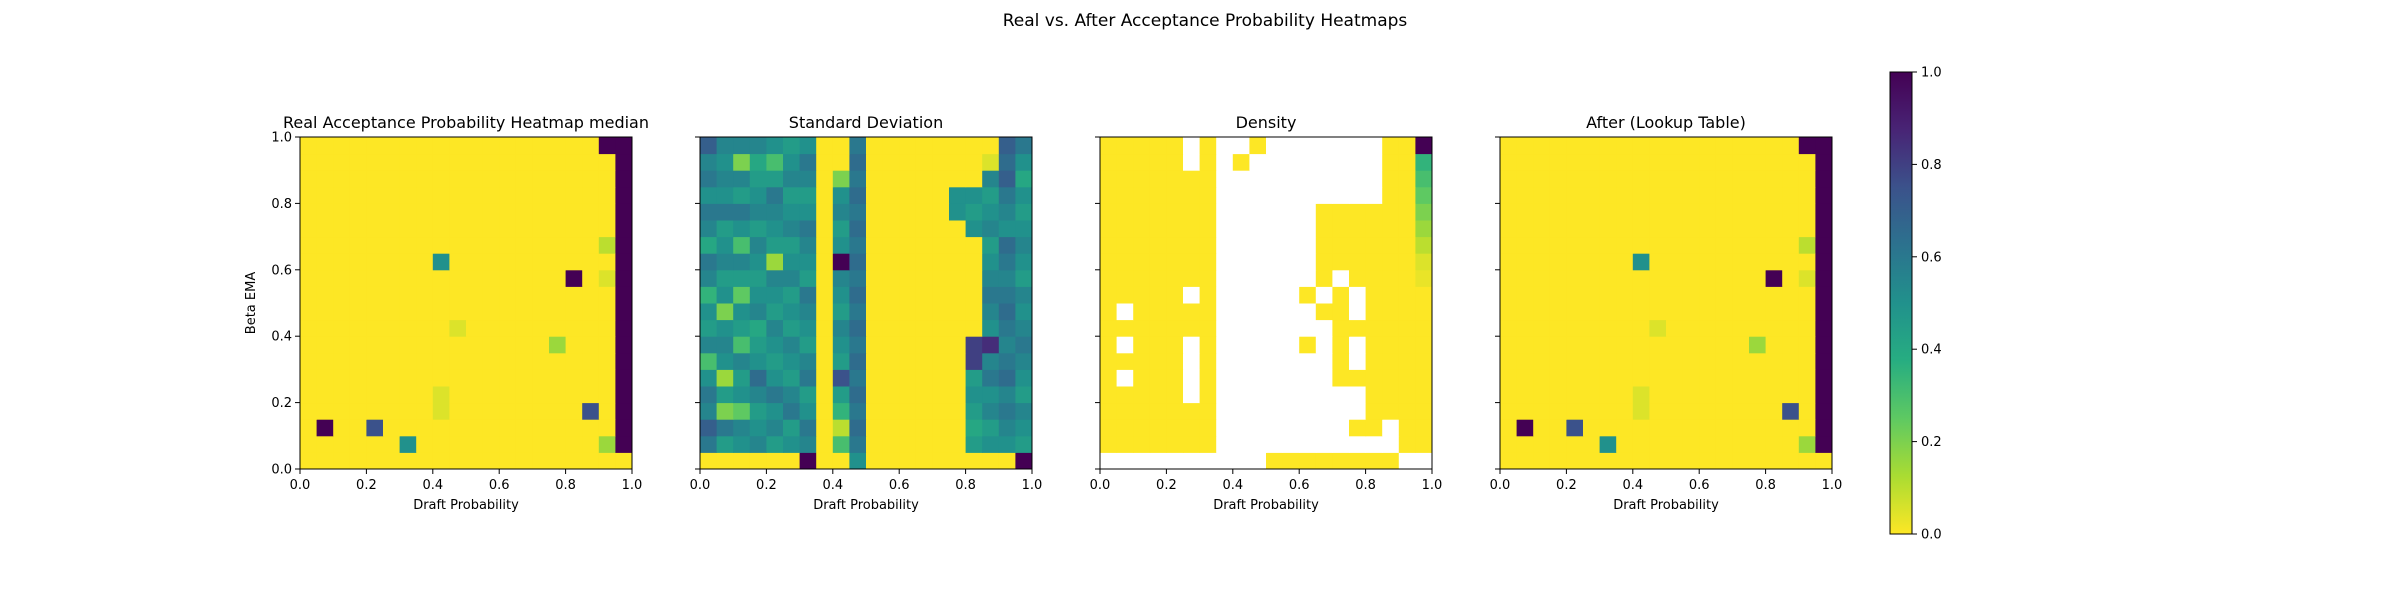  Describe the element at coordinates (1232, 485) in the screenshot. I see `x-tick-label: 0.4` at that location.